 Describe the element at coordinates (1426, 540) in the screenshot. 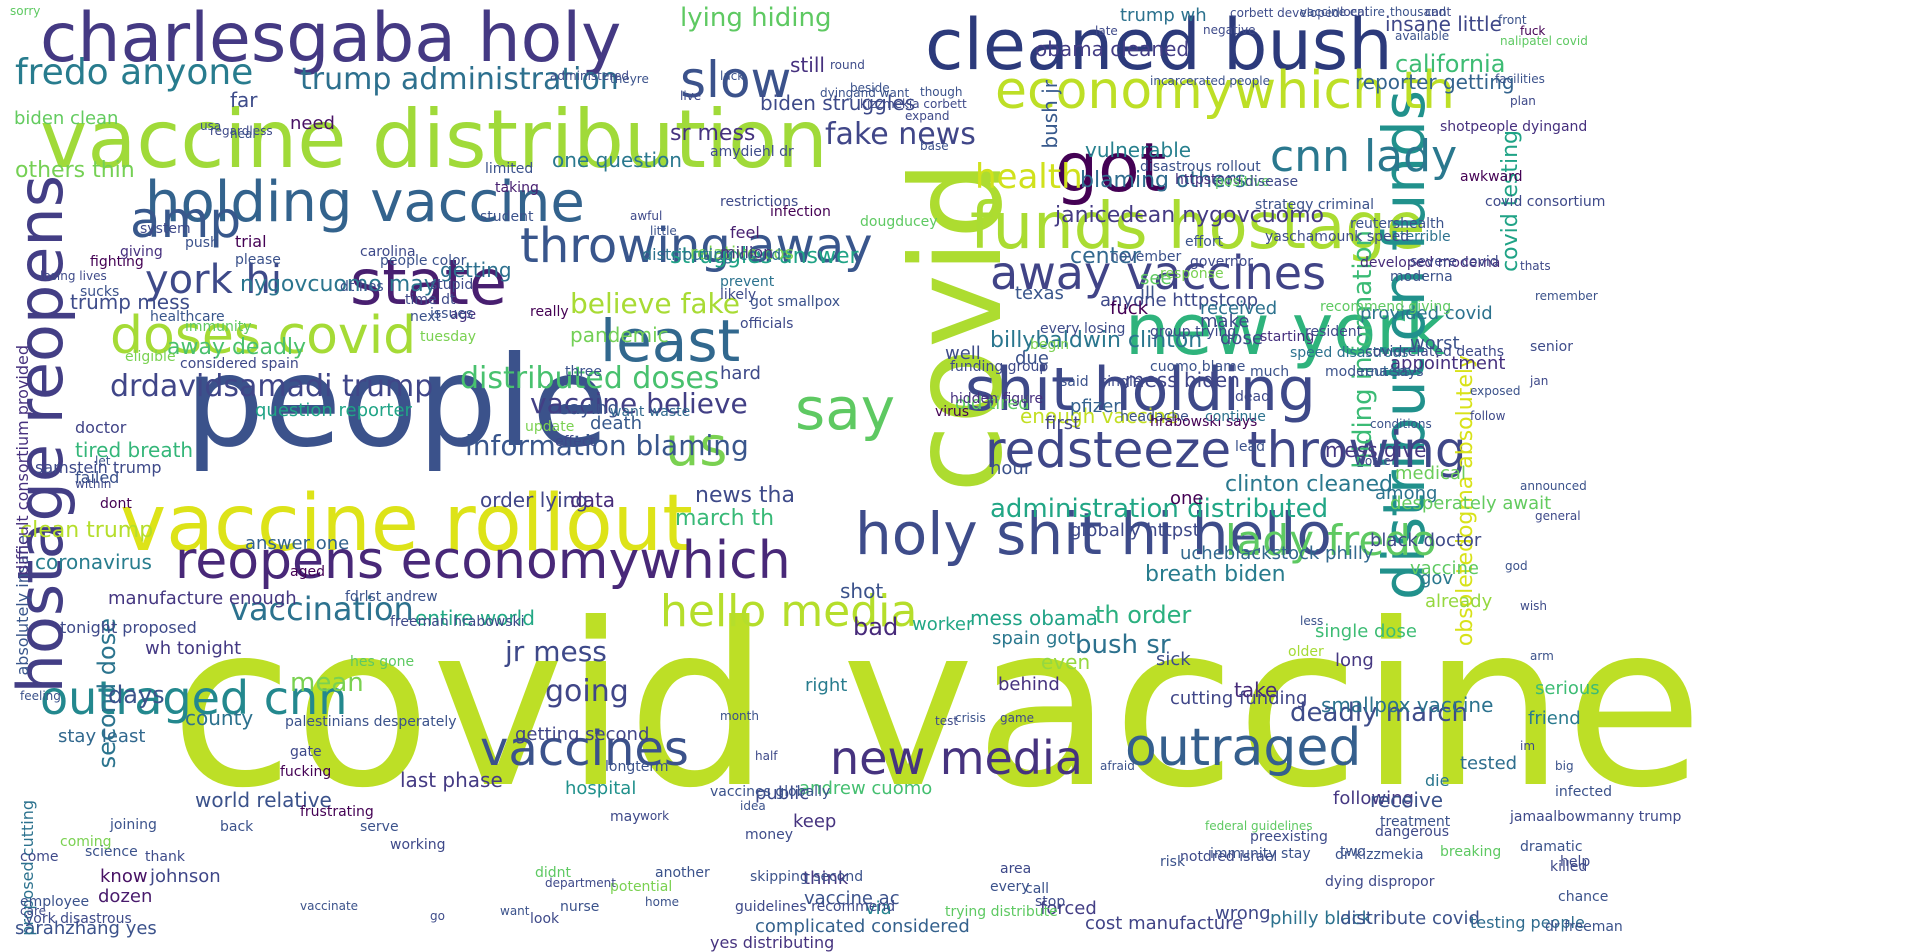

I see `word-black-doctor: black doctor` at that location.